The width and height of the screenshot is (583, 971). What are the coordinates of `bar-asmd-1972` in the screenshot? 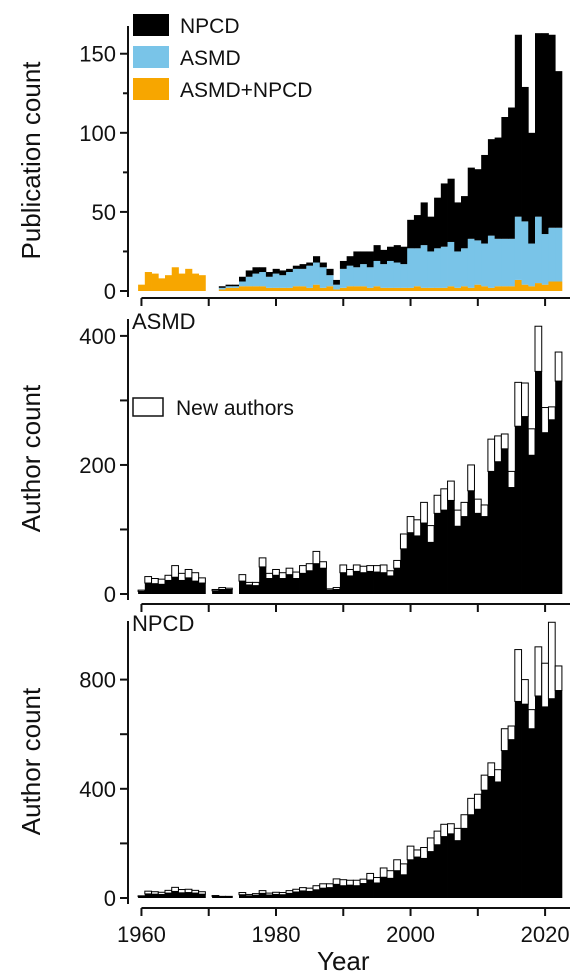 It's located at (222, 288).